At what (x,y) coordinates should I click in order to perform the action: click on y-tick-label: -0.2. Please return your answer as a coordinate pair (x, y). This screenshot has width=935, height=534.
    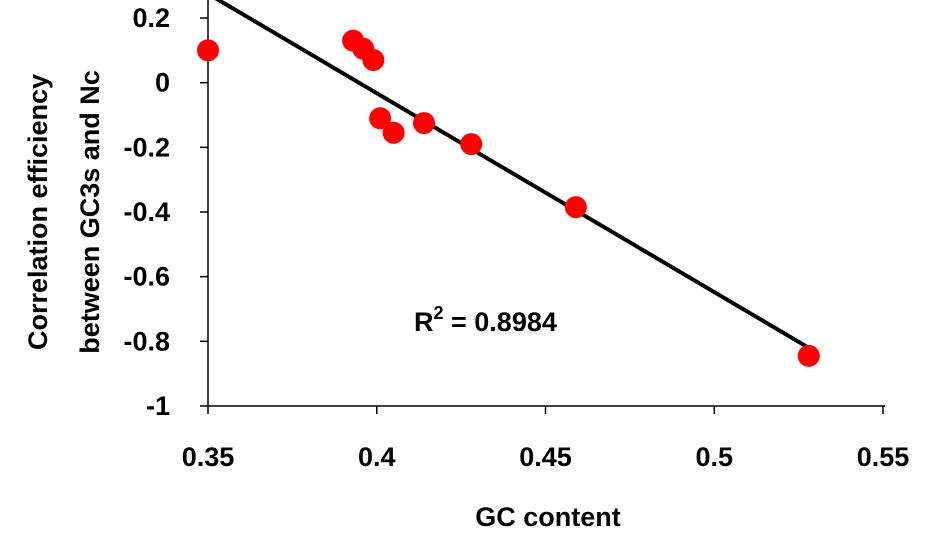
    Looking at the image, I should click on (146, 147).